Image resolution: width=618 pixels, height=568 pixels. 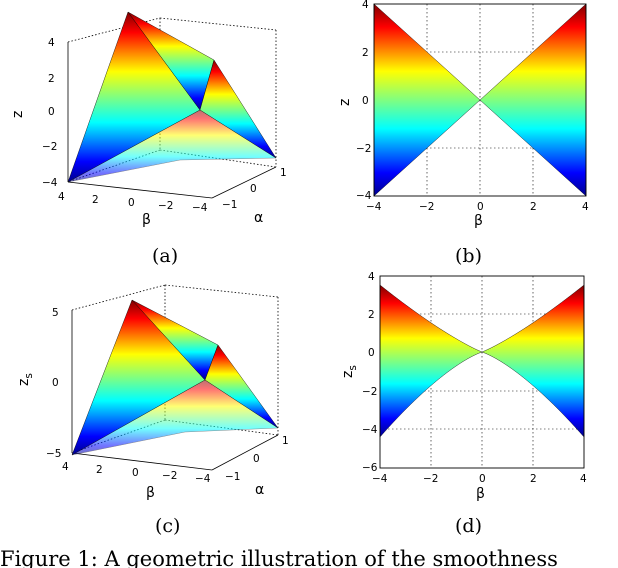 I want to click on panel-a-xtick: 0, so click(x=131, y=203).